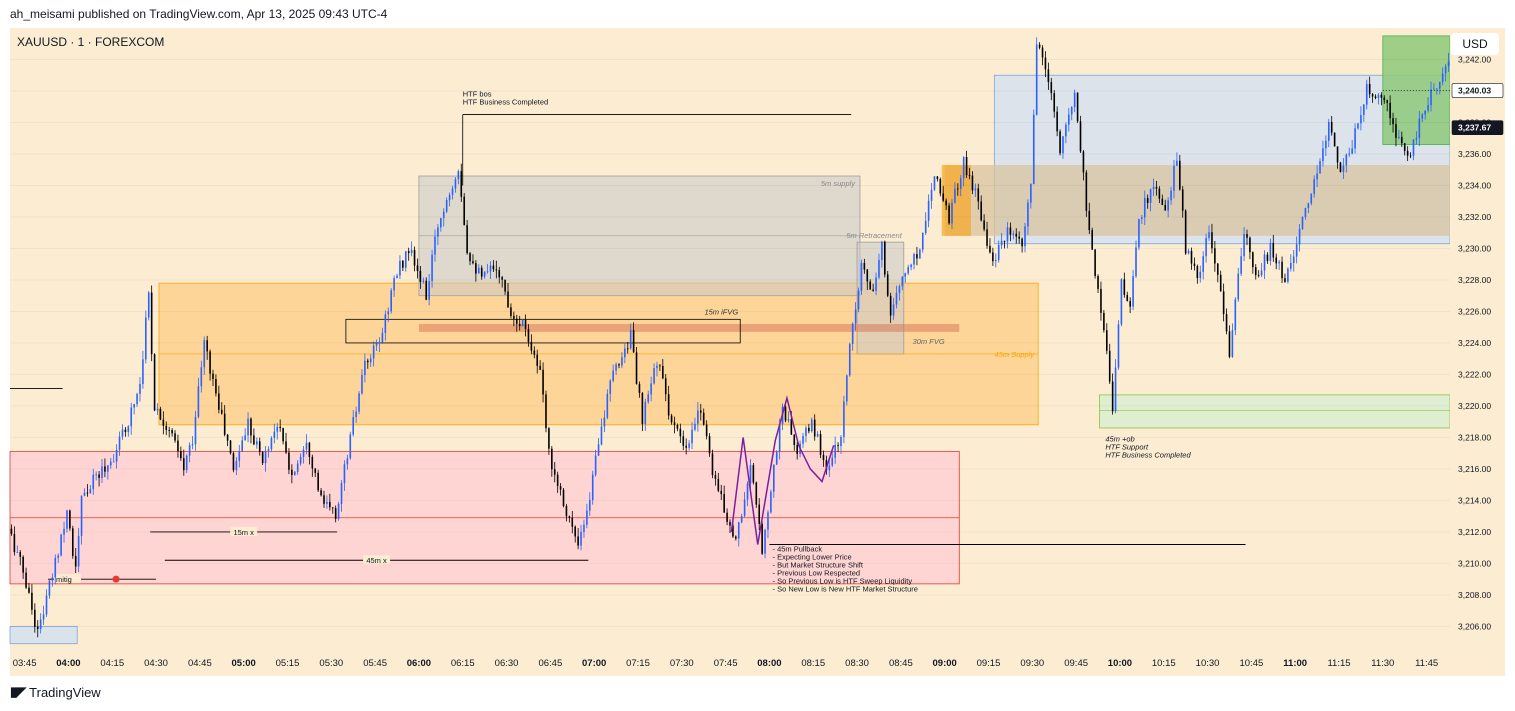 Image resolution: width=1515 pixels, height=711 pixels. What do you see at coordinates (769, 663) in the screenshot?
I see `x-tick-label: 08:00` at bounding box center [769, 663].